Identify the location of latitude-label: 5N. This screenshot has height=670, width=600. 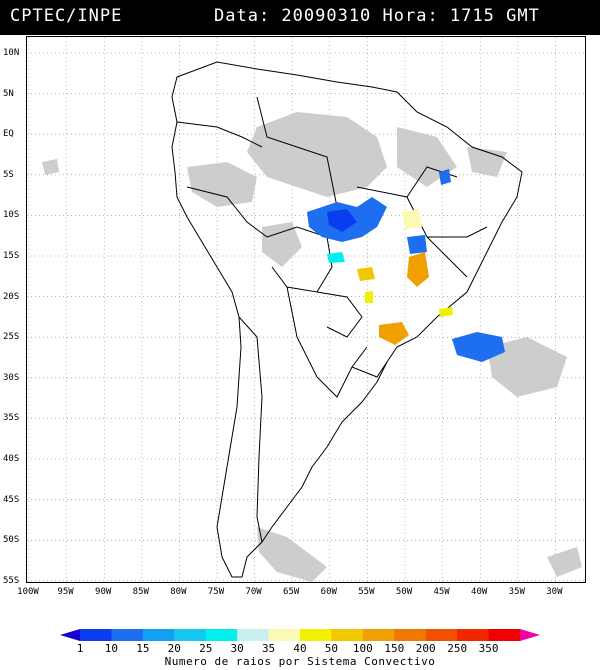
(8, 93).